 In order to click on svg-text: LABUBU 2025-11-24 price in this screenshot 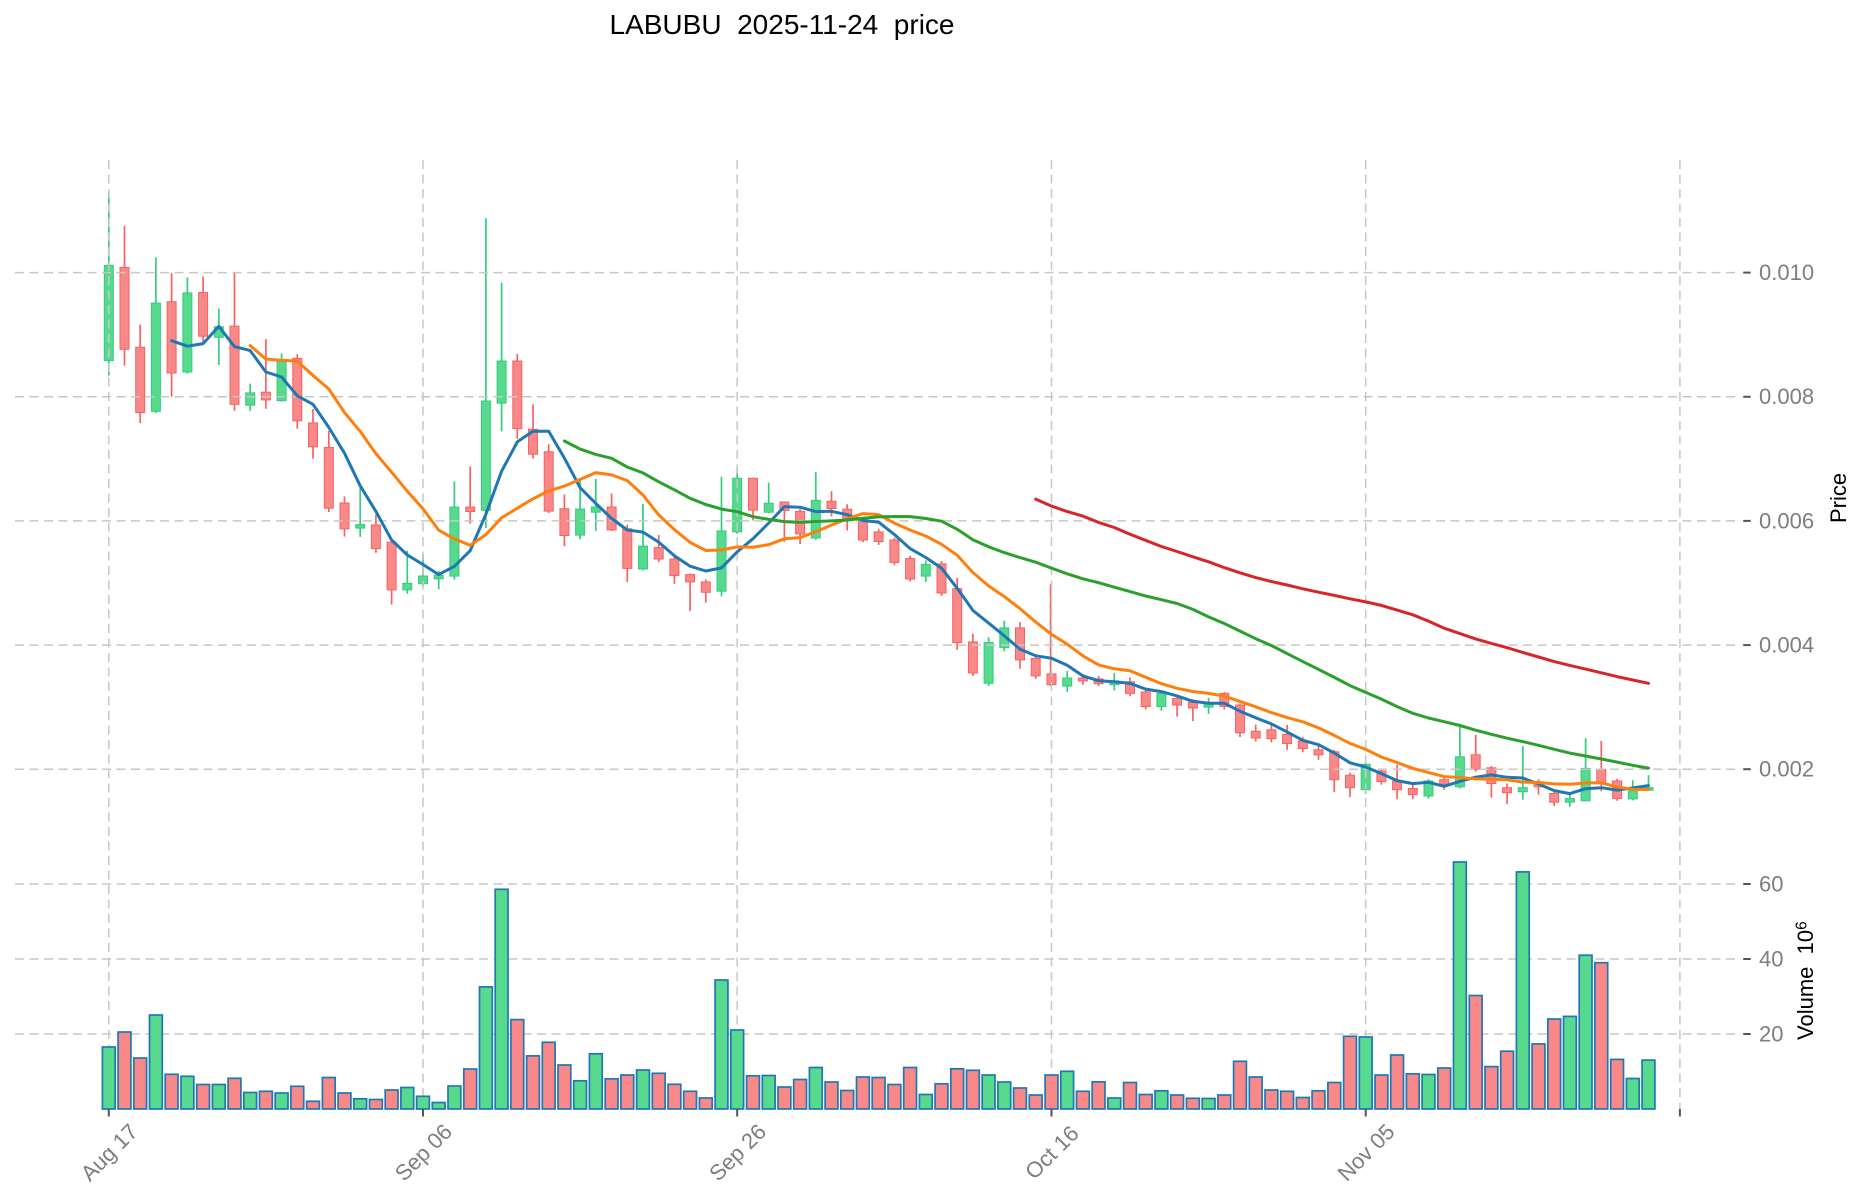, I will do `click(782, 24)`.